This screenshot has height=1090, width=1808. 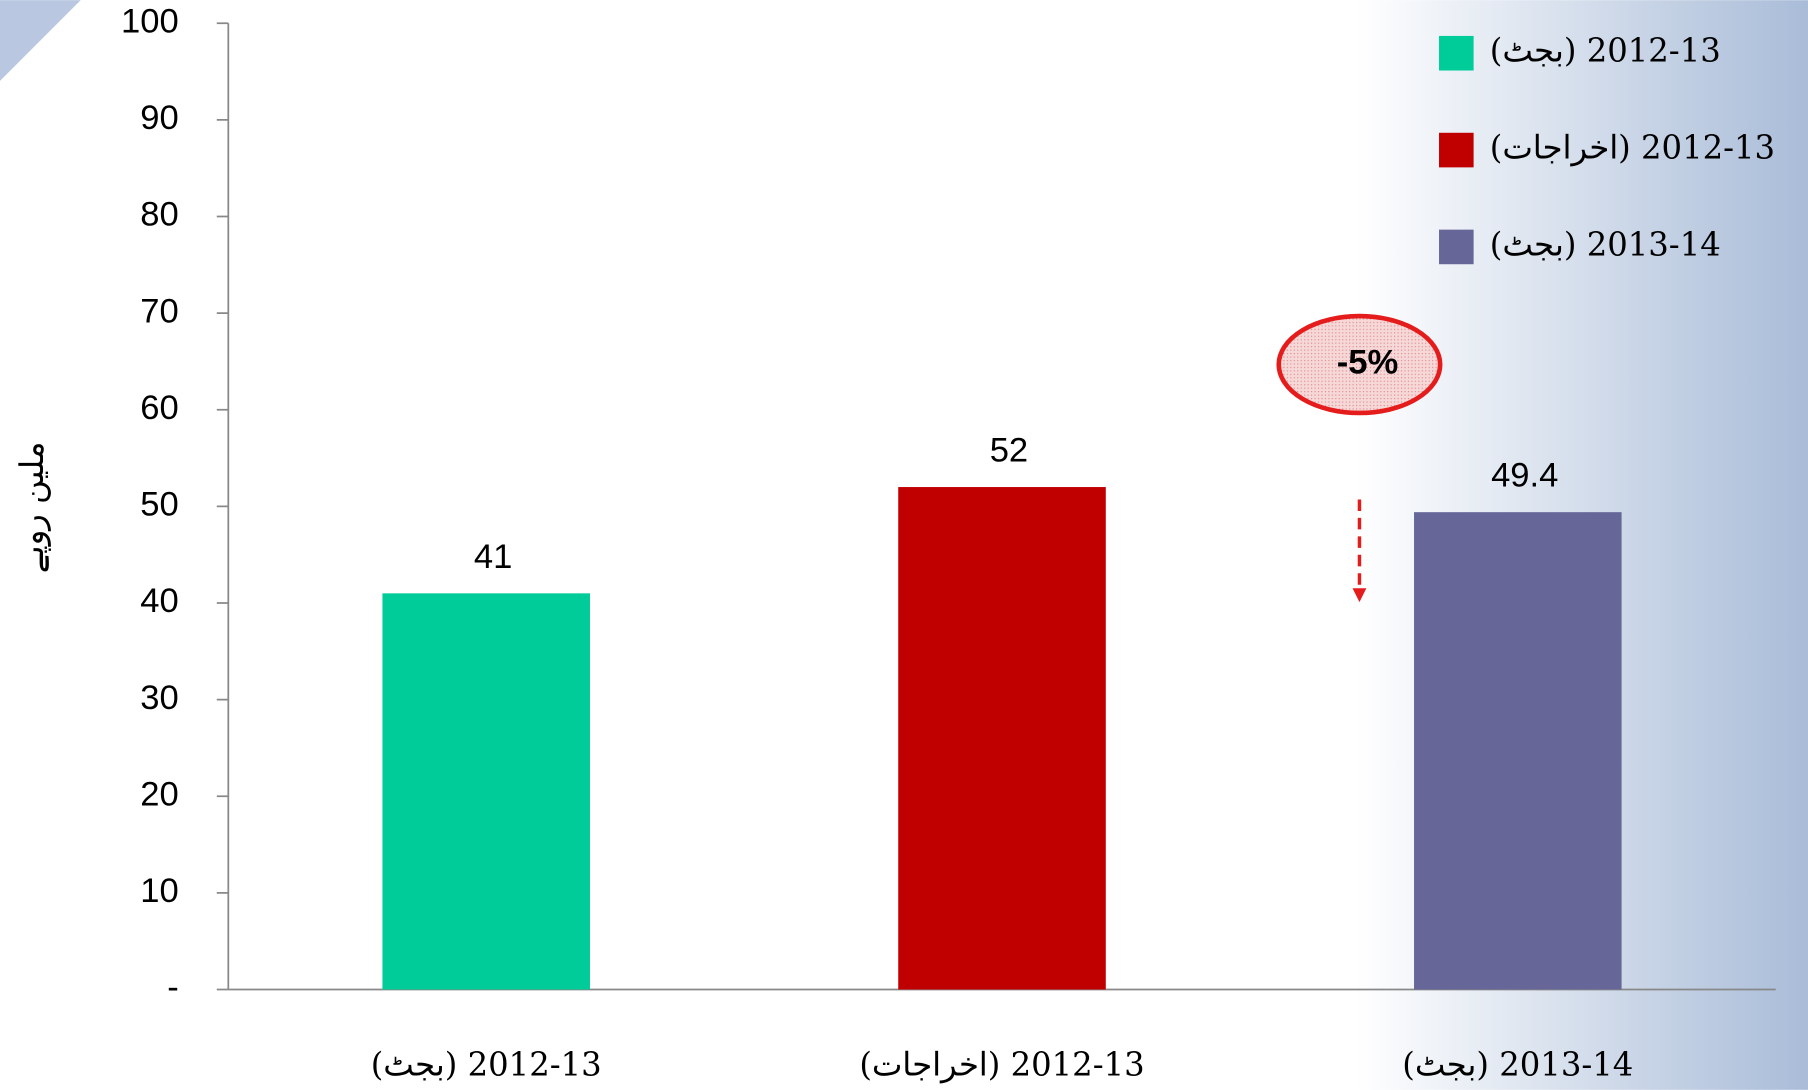 I want to click on y-tick-label: 30, so click(x=159, y=698).